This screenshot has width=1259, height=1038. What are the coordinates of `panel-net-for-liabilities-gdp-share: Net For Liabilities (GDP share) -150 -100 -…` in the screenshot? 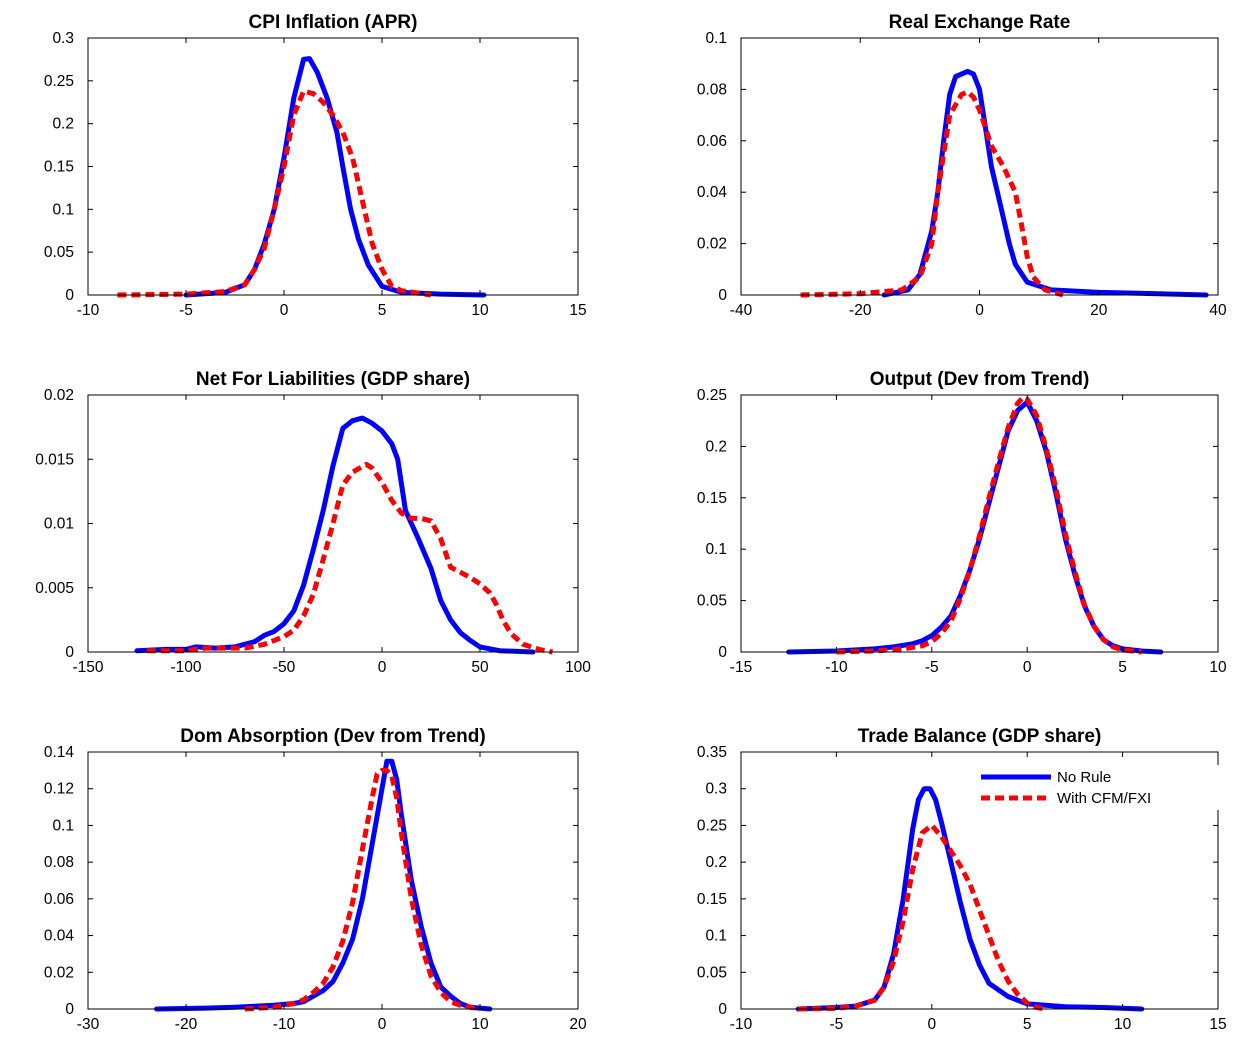 It's located at (313, 522).